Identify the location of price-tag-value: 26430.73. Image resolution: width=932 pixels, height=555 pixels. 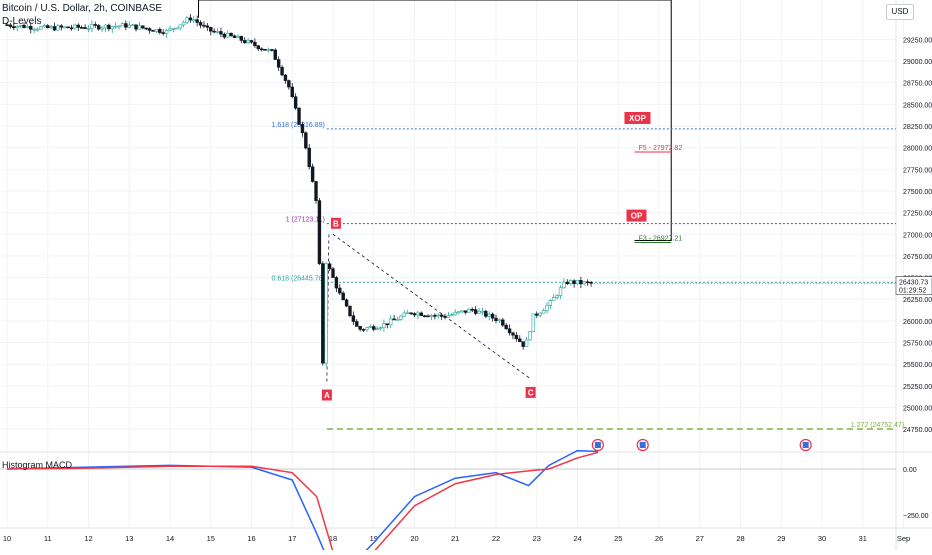
(913, 283).